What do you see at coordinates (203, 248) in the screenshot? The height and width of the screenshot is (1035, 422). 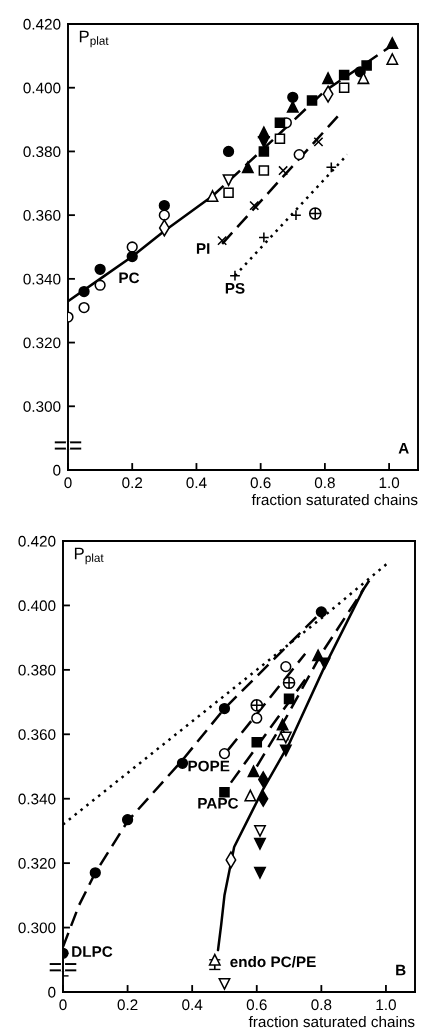 I see `series-label: PI` at bounding box center [203, 248].